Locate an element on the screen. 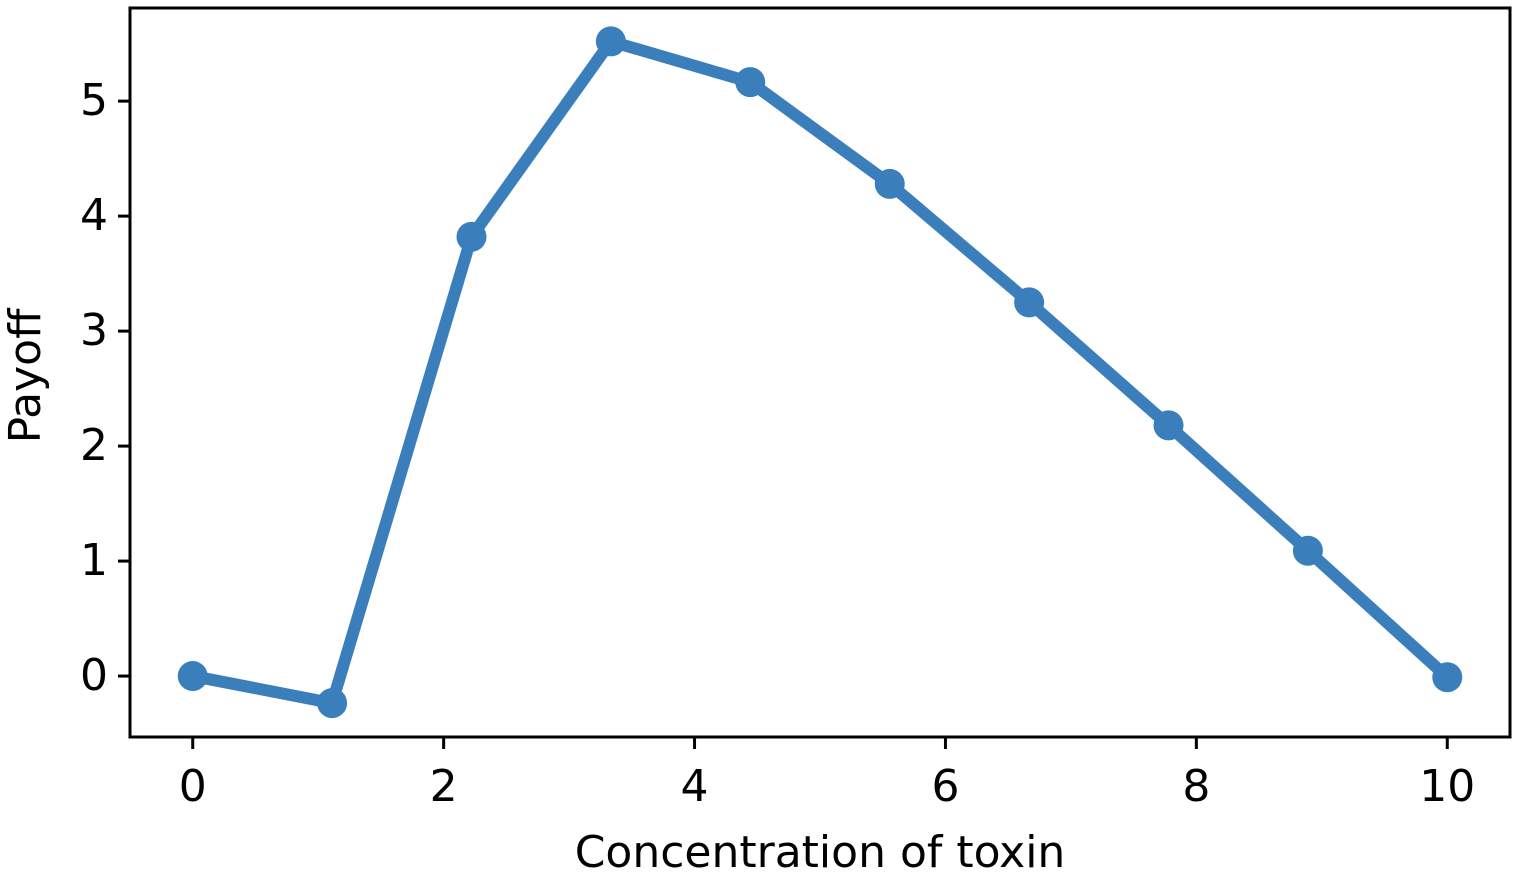 This screenshot has height=879, width=1520. y-tick-label: 5 is located at coordinates (94, 100).